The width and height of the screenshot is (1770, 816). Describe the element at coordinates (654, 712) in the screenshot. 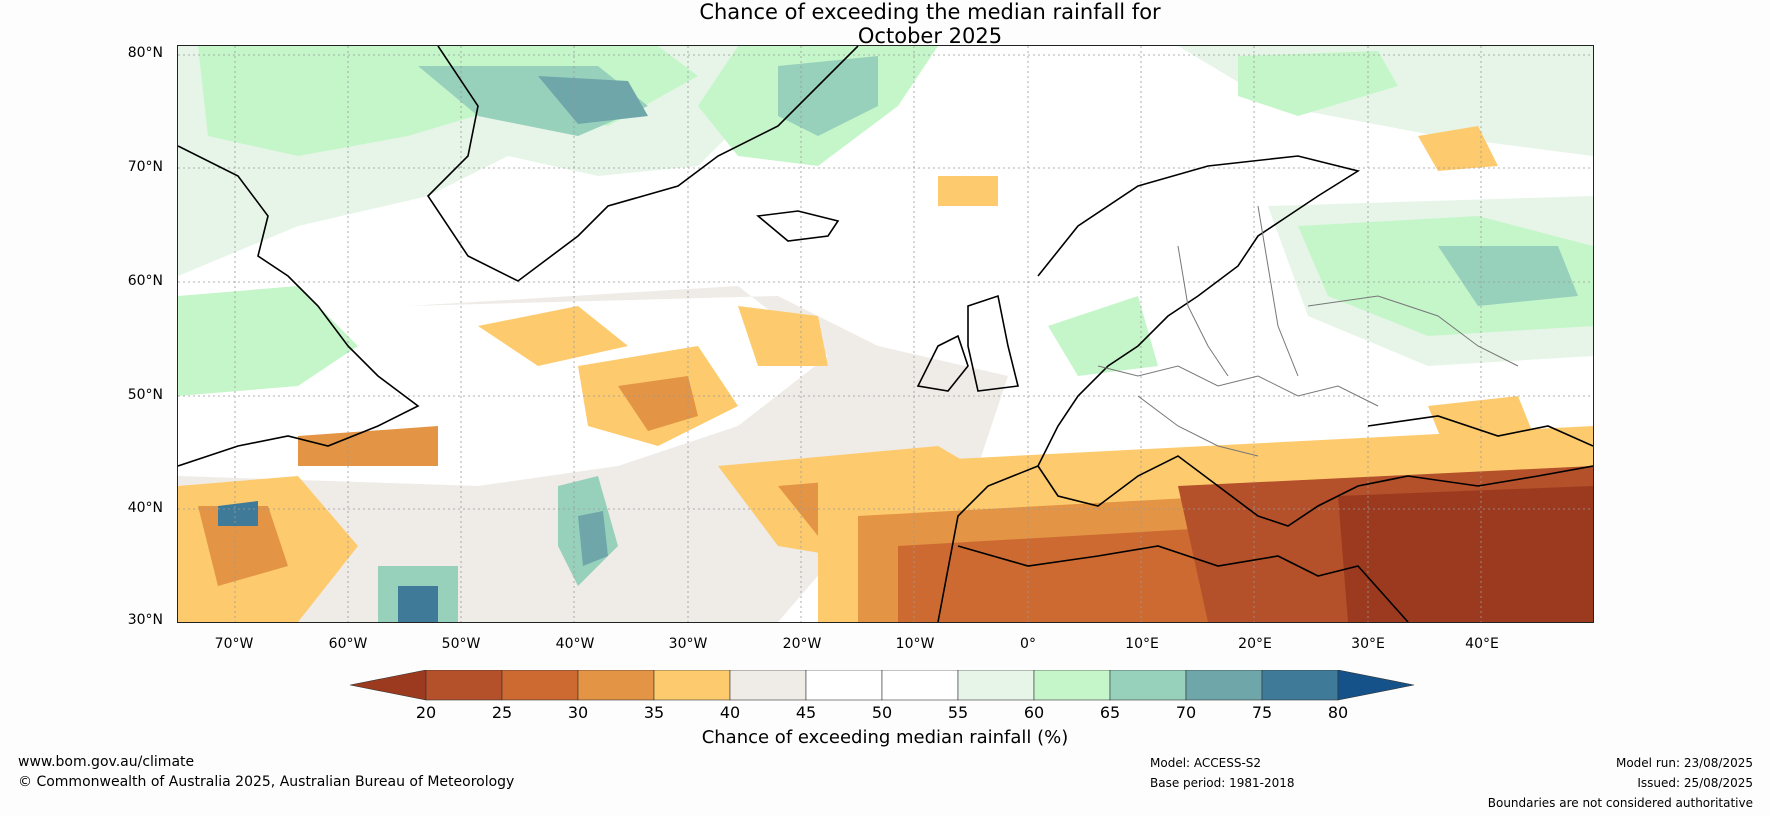

I see `colorbar-tick: 35` at that location.